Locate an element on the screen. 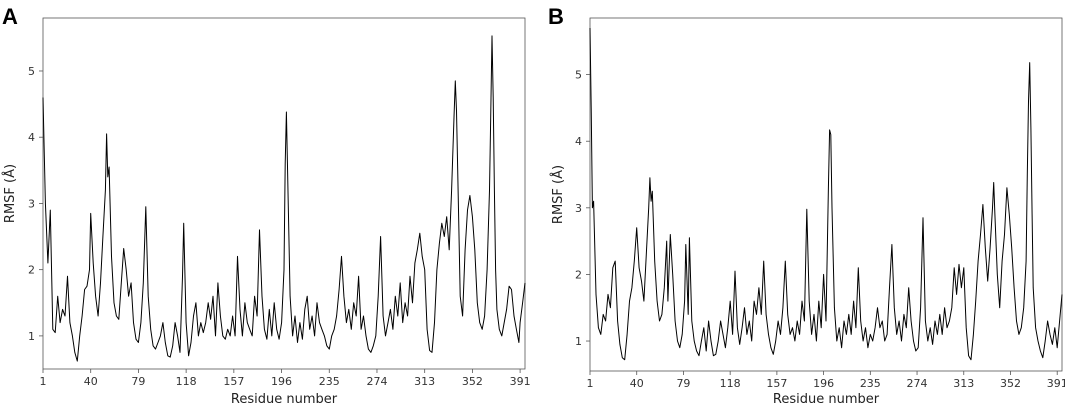 The width and height of the screenshot is (1065, 406). panel-label: A is located at coordinates (10, 16).